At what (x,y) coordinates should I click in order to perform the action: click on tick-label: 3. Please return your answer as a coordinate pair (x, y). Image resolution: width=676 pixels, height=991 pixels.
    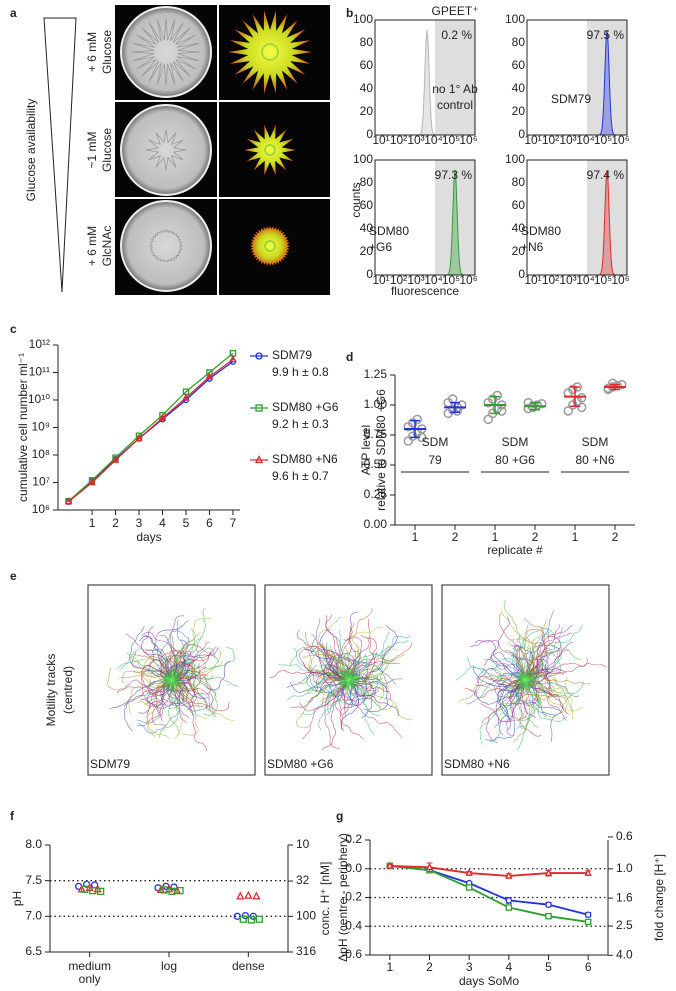
    Looking at the image, I should click on (469, 967).